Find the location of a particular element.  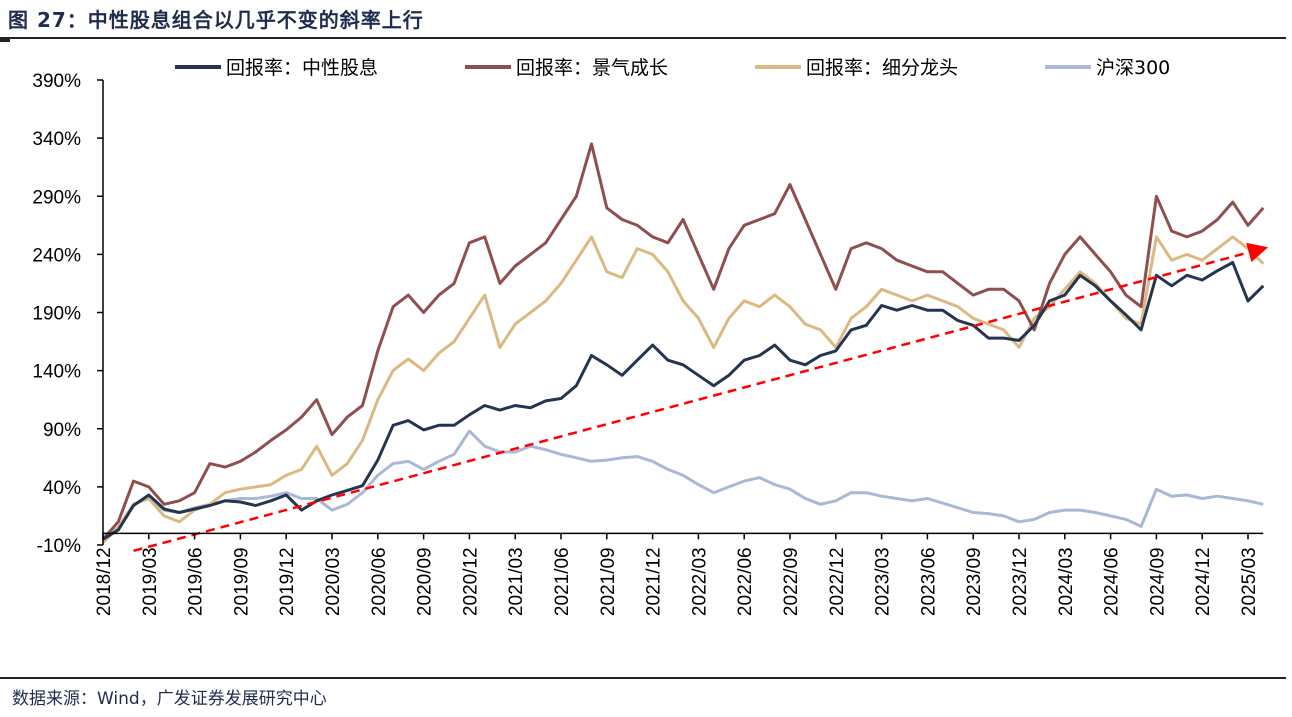

x-tick-label: 2022/12 is located at coordinates (837, 581).